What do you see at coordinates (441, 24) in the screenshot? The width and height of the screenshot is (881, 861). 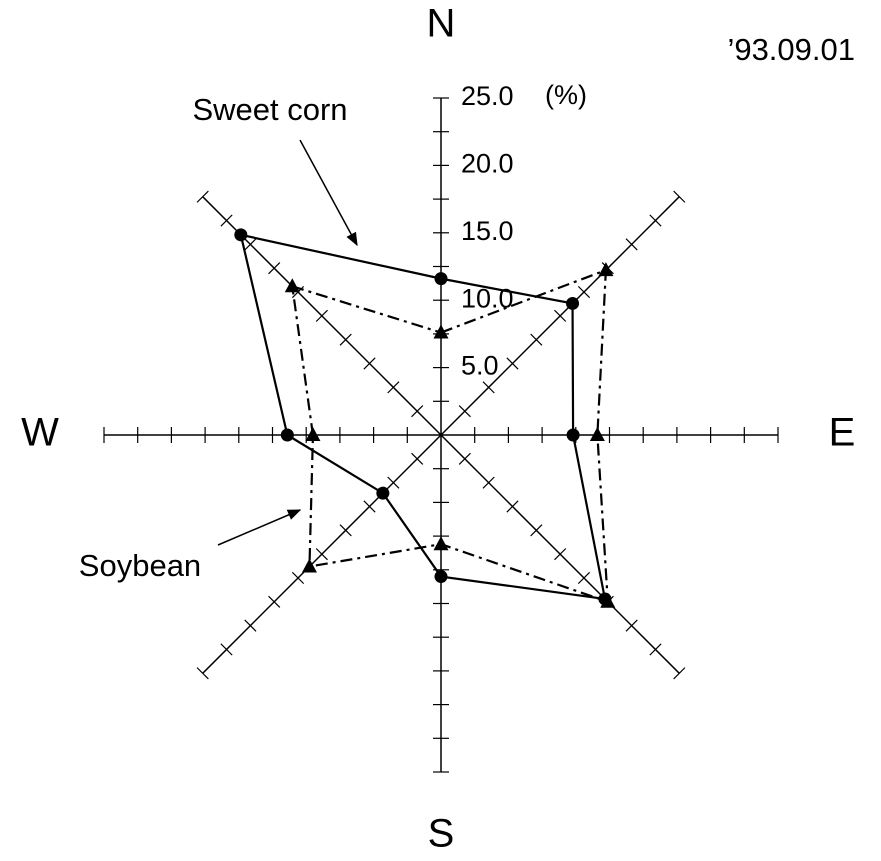 I see `direction-label: N` at bounding box center [441, 24].